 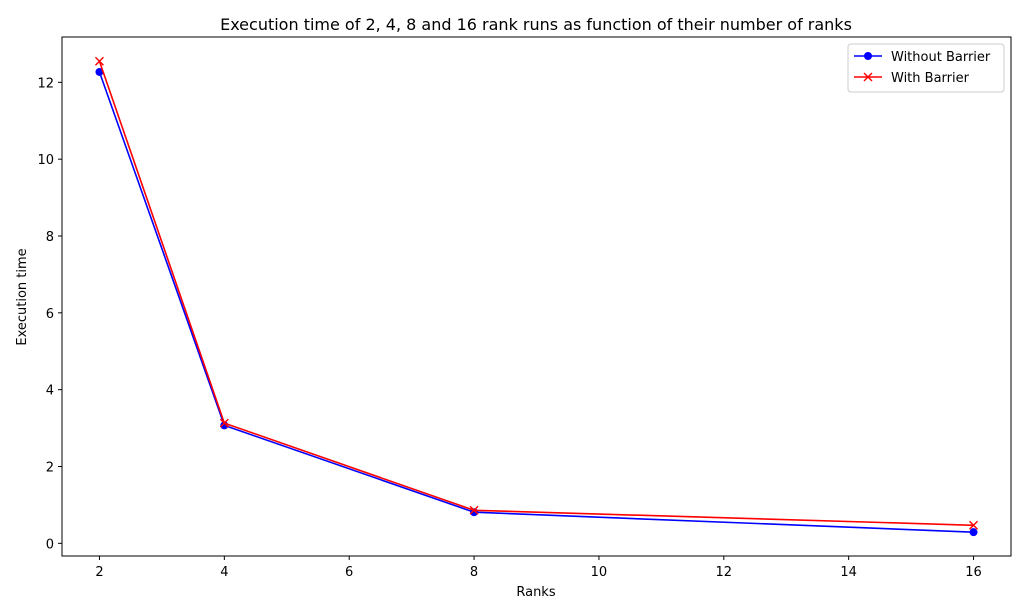 What do you see at coordinates (535, 592) in the screenshot?
I see `x-axis-label: Ranks` at bounding box center [535, 592].